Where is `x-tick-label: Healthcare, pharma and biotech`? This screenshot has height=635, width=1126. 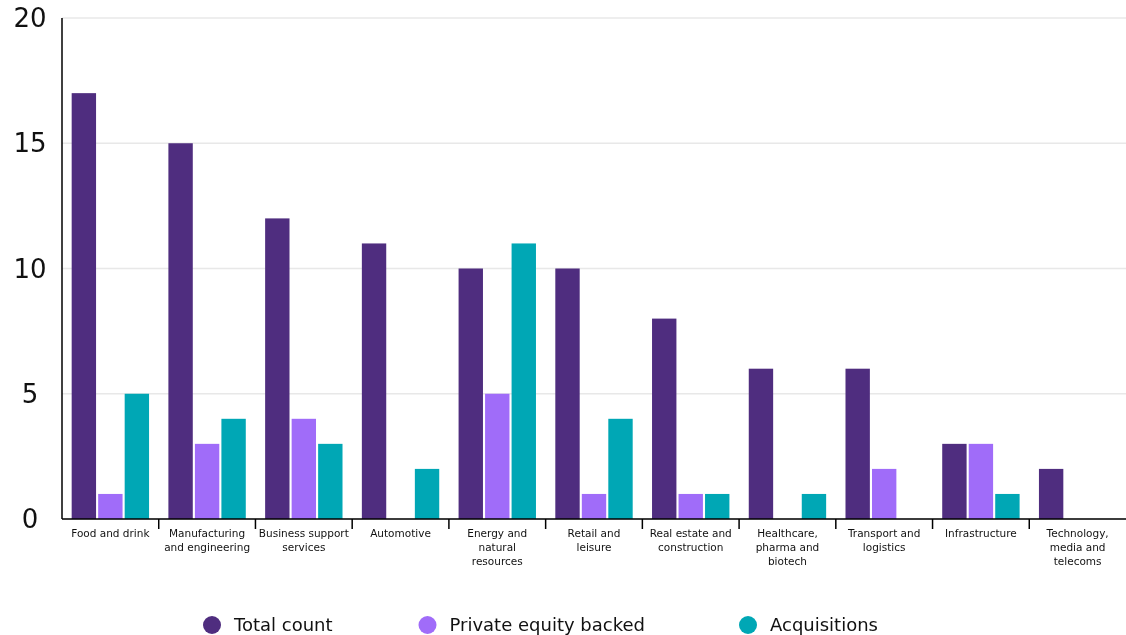 x-tick-label: Healthcare, pharma and biotech is located at coordinates (787, 547).